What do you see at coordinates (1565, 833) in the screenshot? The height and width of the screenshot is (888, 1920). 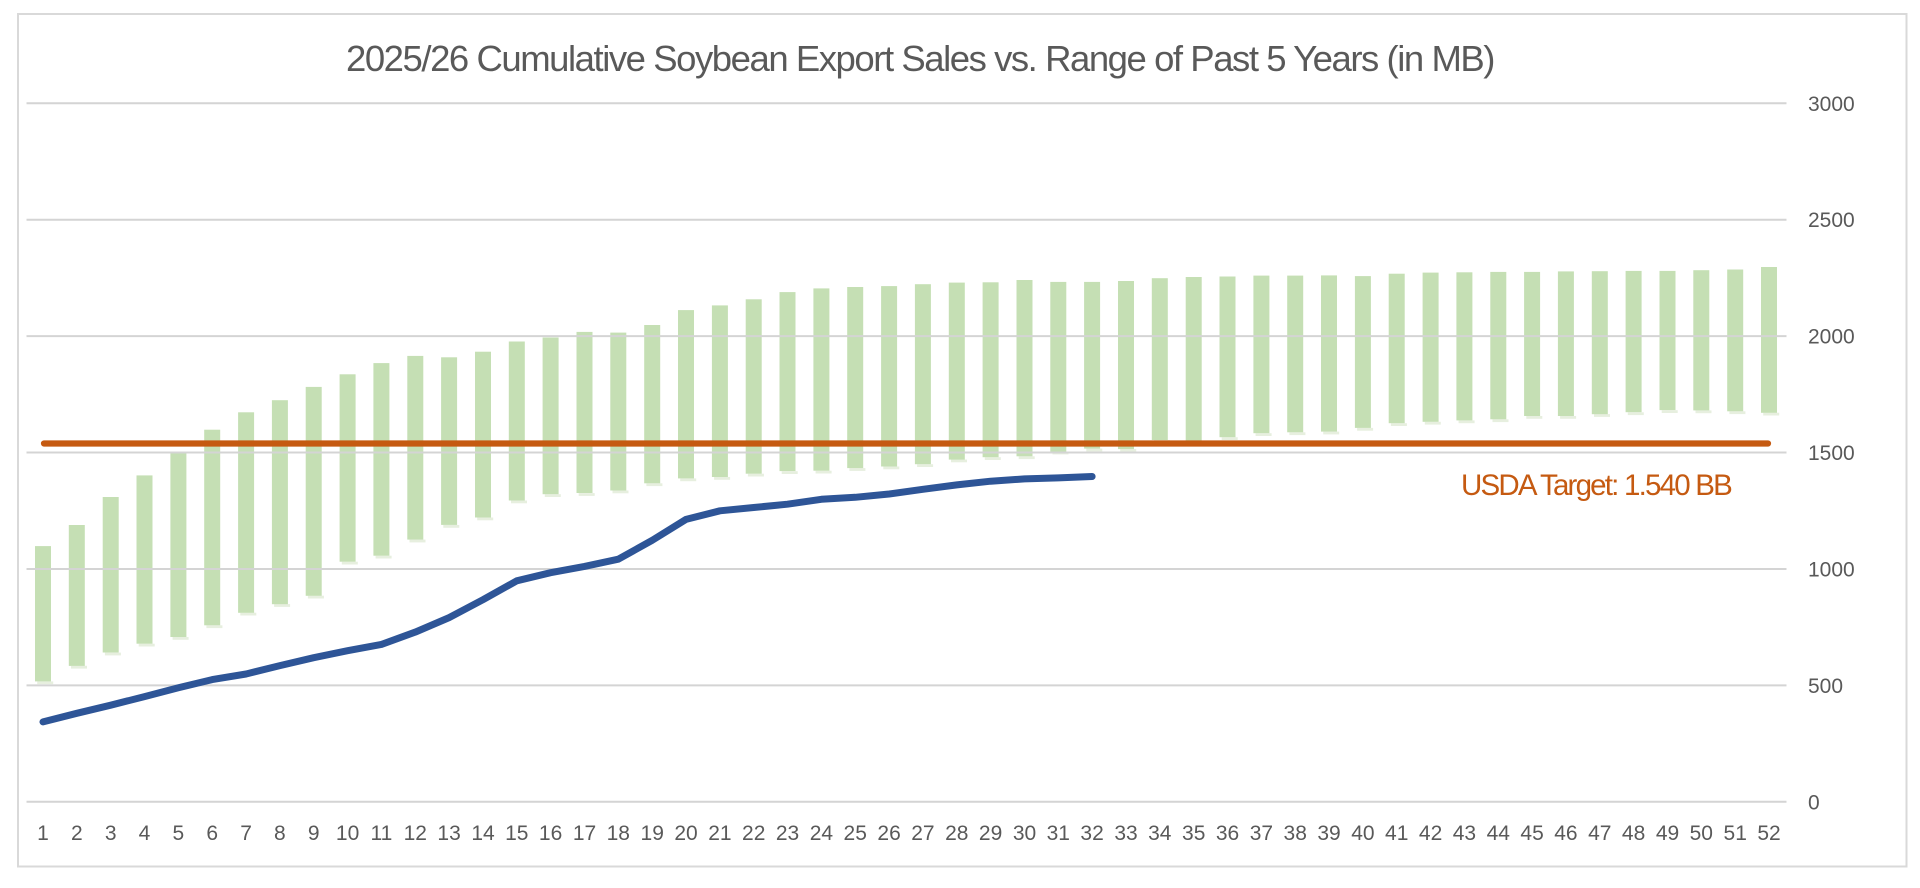 I see `svg-text: 46` at bounding box center [1565, 833].